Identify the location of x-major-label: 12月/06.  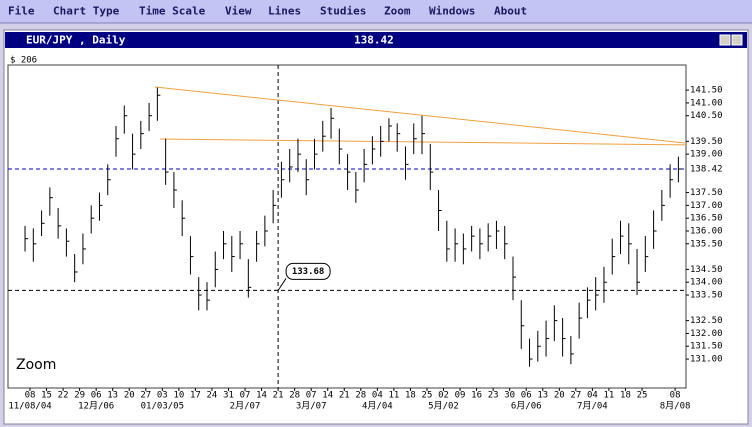
(96, 406).